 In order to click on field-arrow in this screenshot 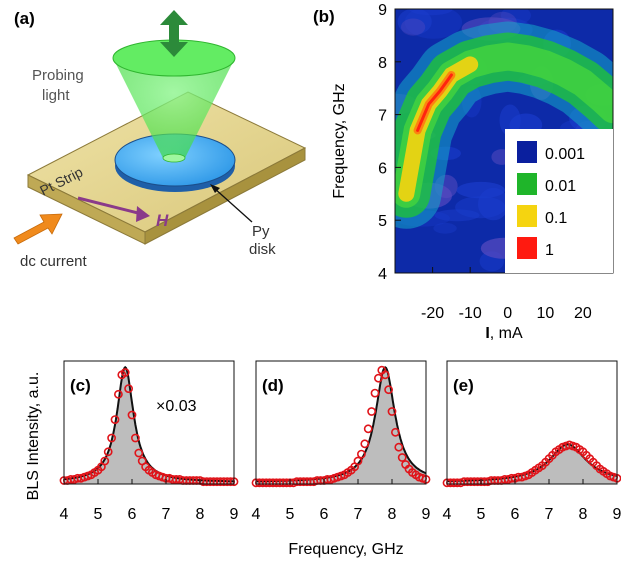, I will do `click(110, 206)`.